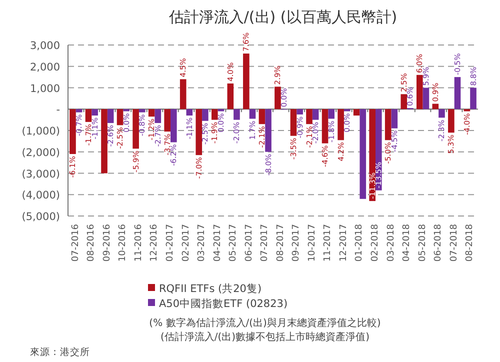 This screenshot has width=500, height=362. What do you see at coordinates (265, 337) in the screenshot?
I see `text: (估計淨流入/(出)數據不包括上市時總資產淨值)` at bounding box center [265, 337].